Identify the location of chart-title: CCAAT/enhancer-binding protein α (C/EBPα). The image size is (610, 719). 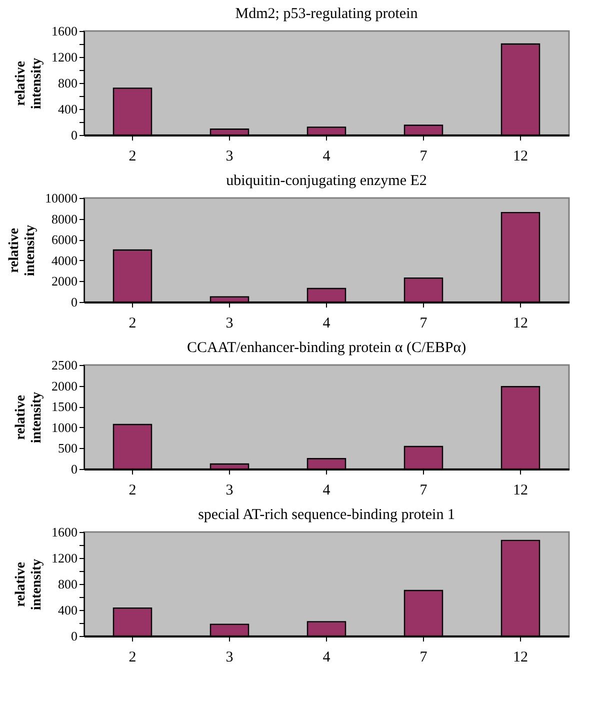
(326, 348).